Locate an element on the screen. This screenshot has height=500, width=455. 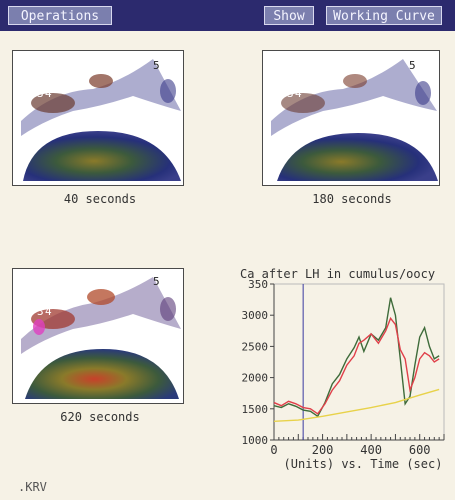
y-tick-label: 3000 is located at coordinates (255, 315).